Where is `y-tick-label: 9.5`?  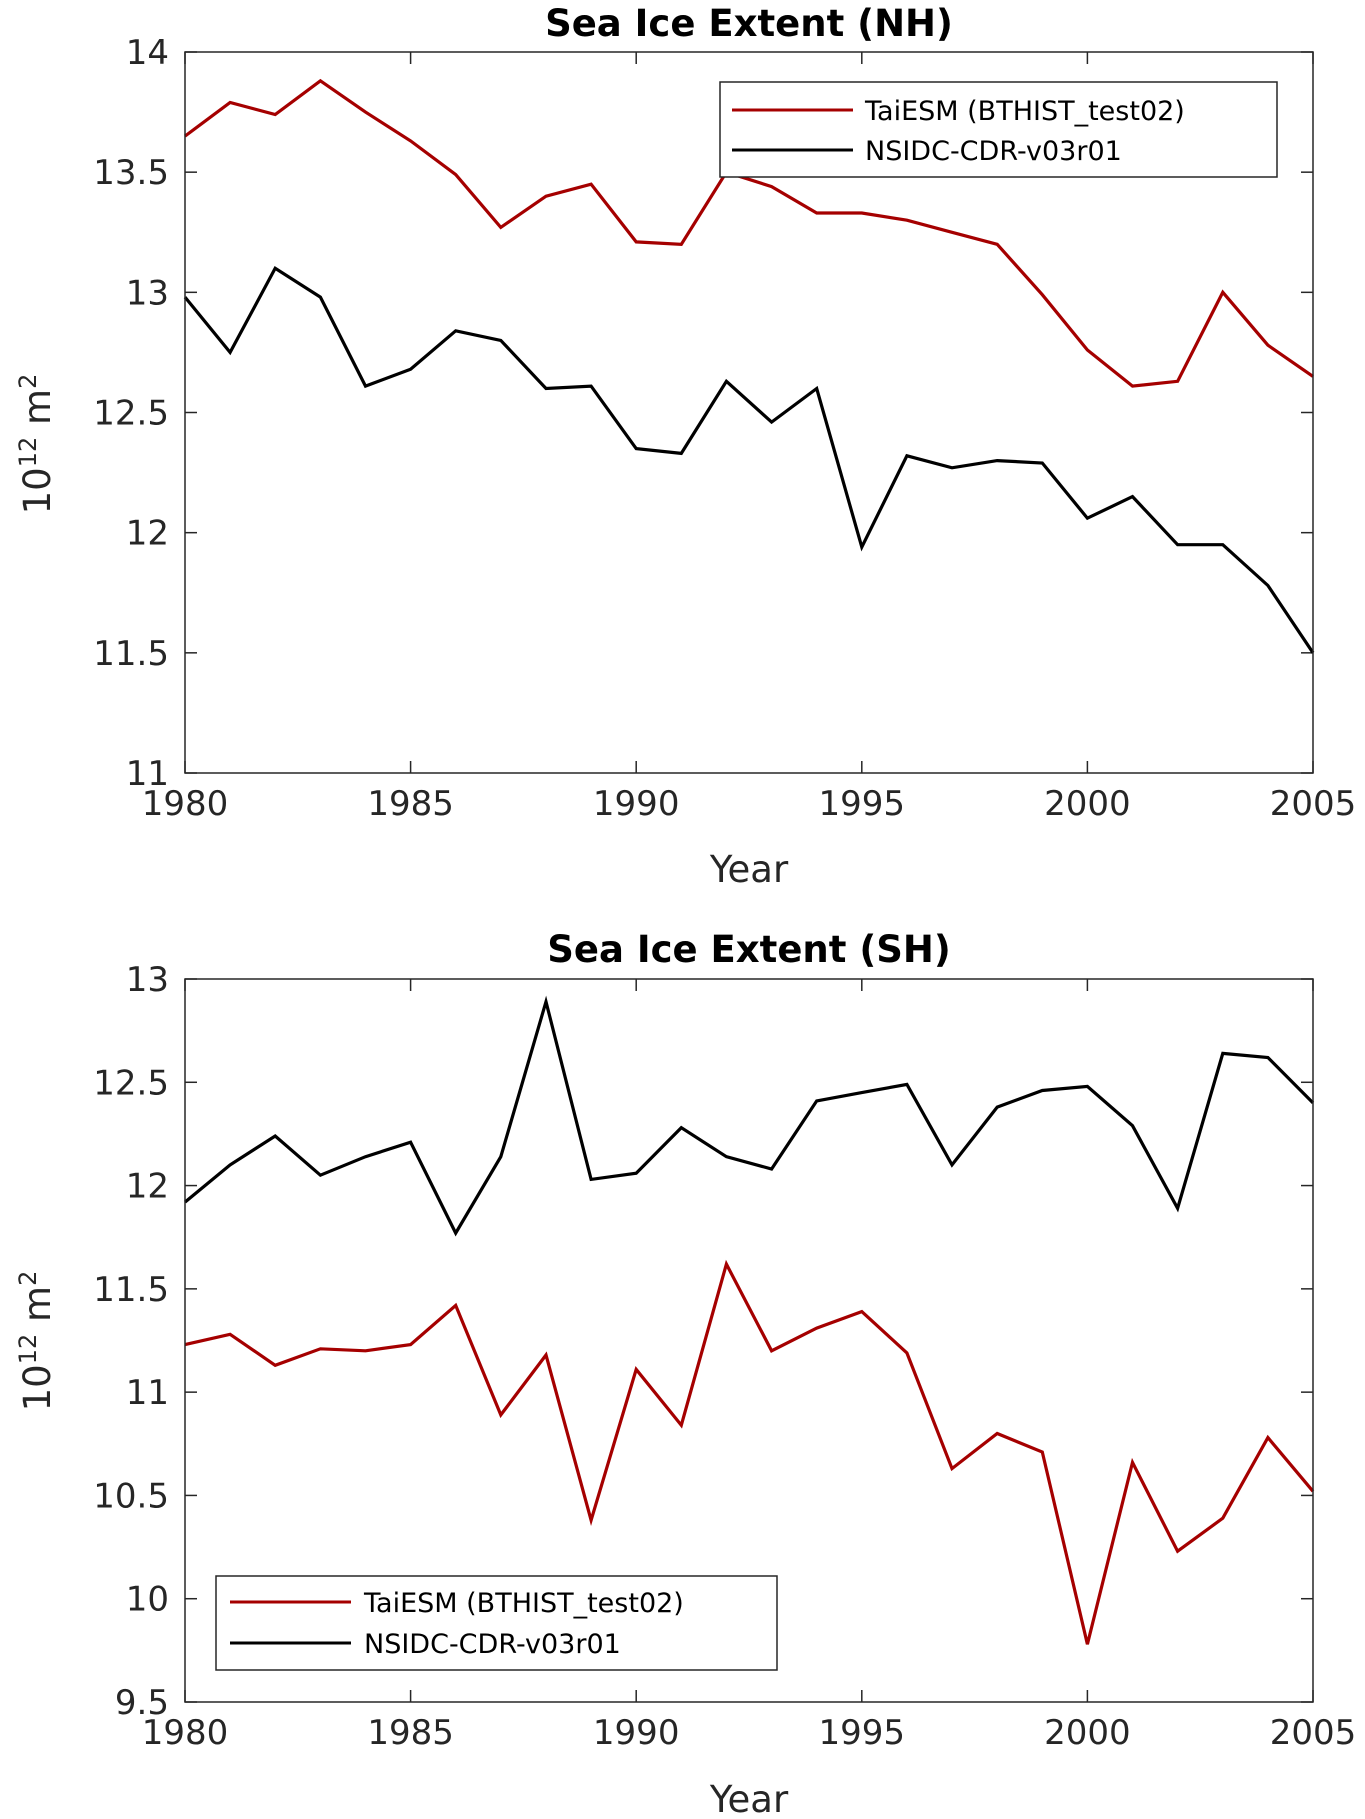
y-tick-label: 9.5 is located at coordinates (142, 1703).